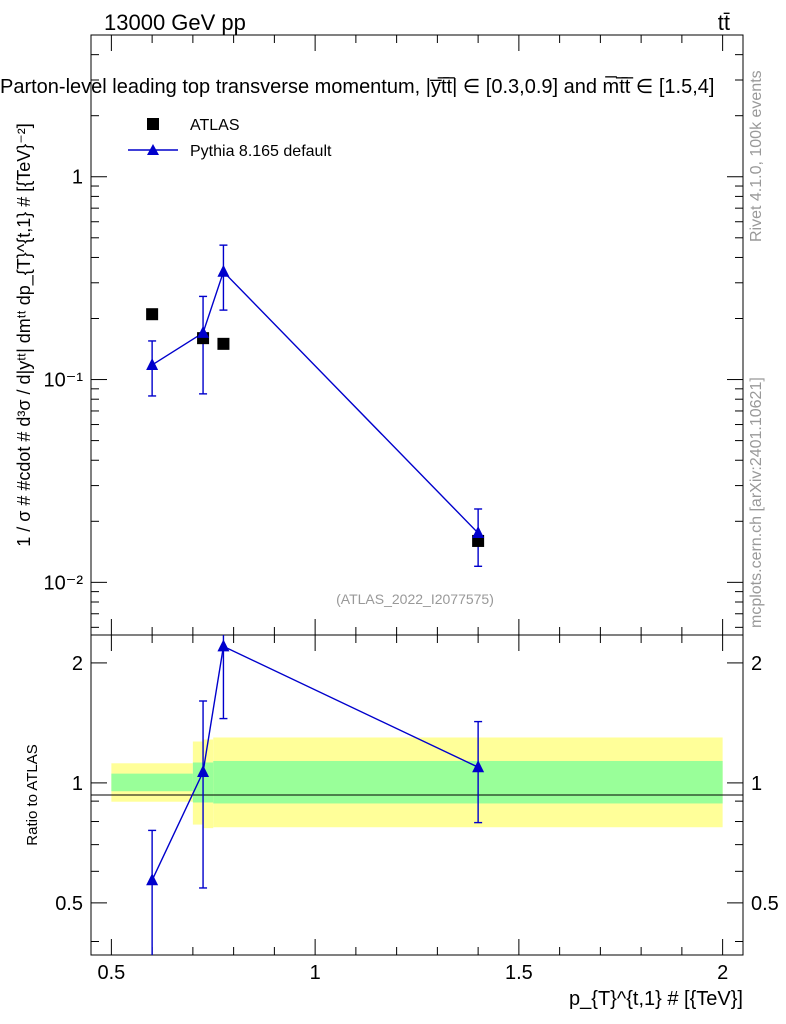  I want to click on x-axis-label: p_{T}^{t,1} # [{TeV}], so click(656, 999).